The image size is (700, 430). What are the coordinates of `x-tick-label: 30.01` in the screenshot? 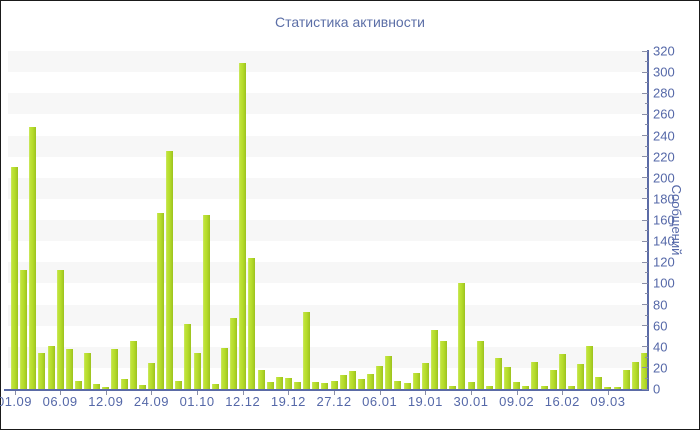 It's located at (471, 401).